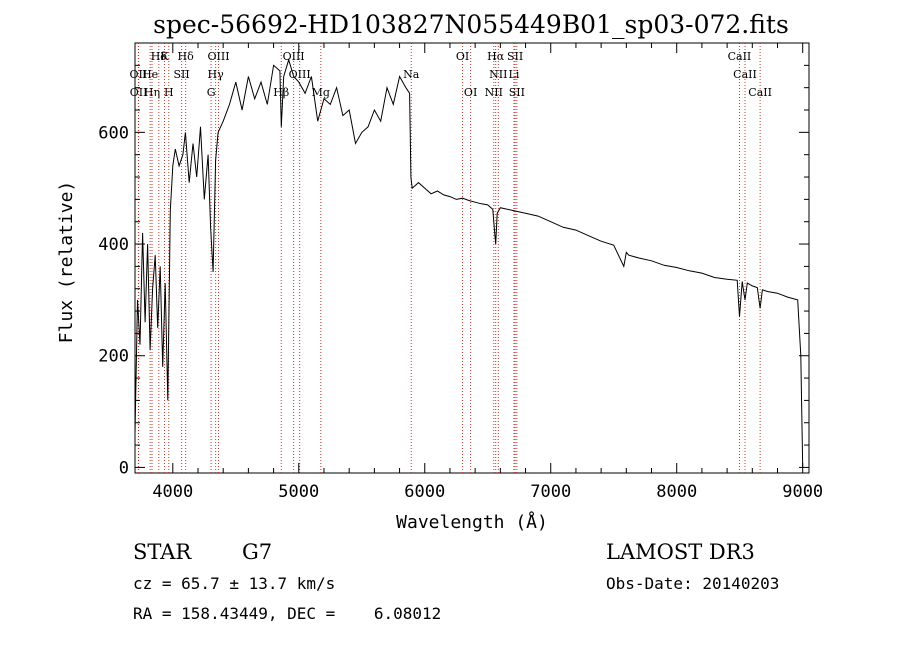 The image size is (900, 649). I want to click on y-tick-label: 200, so click(113, 357).